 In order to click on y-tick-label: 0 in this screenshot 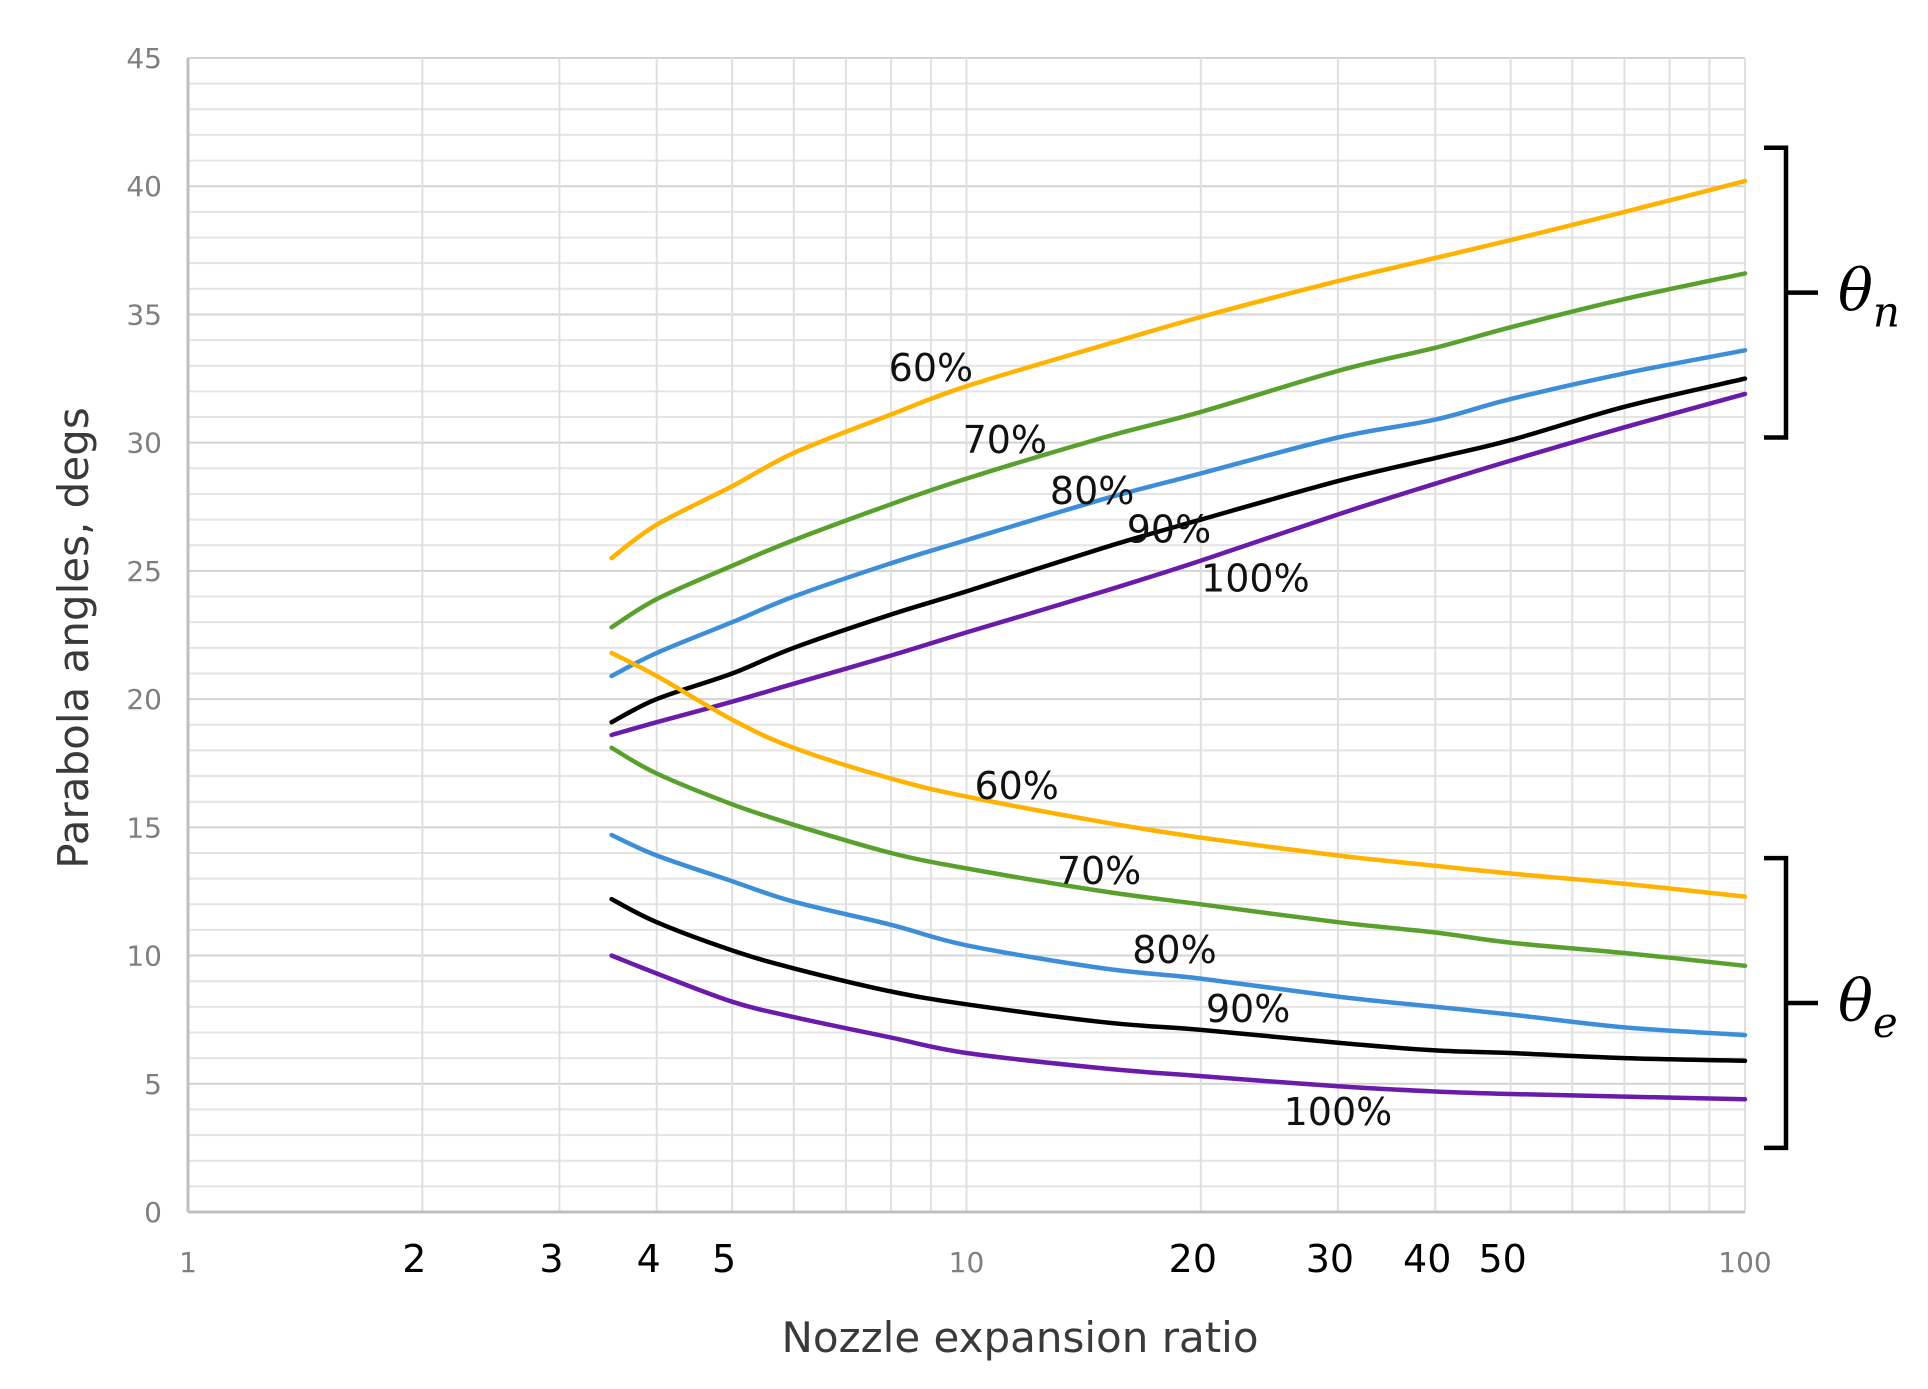, I will do `click(153, 1212)`.